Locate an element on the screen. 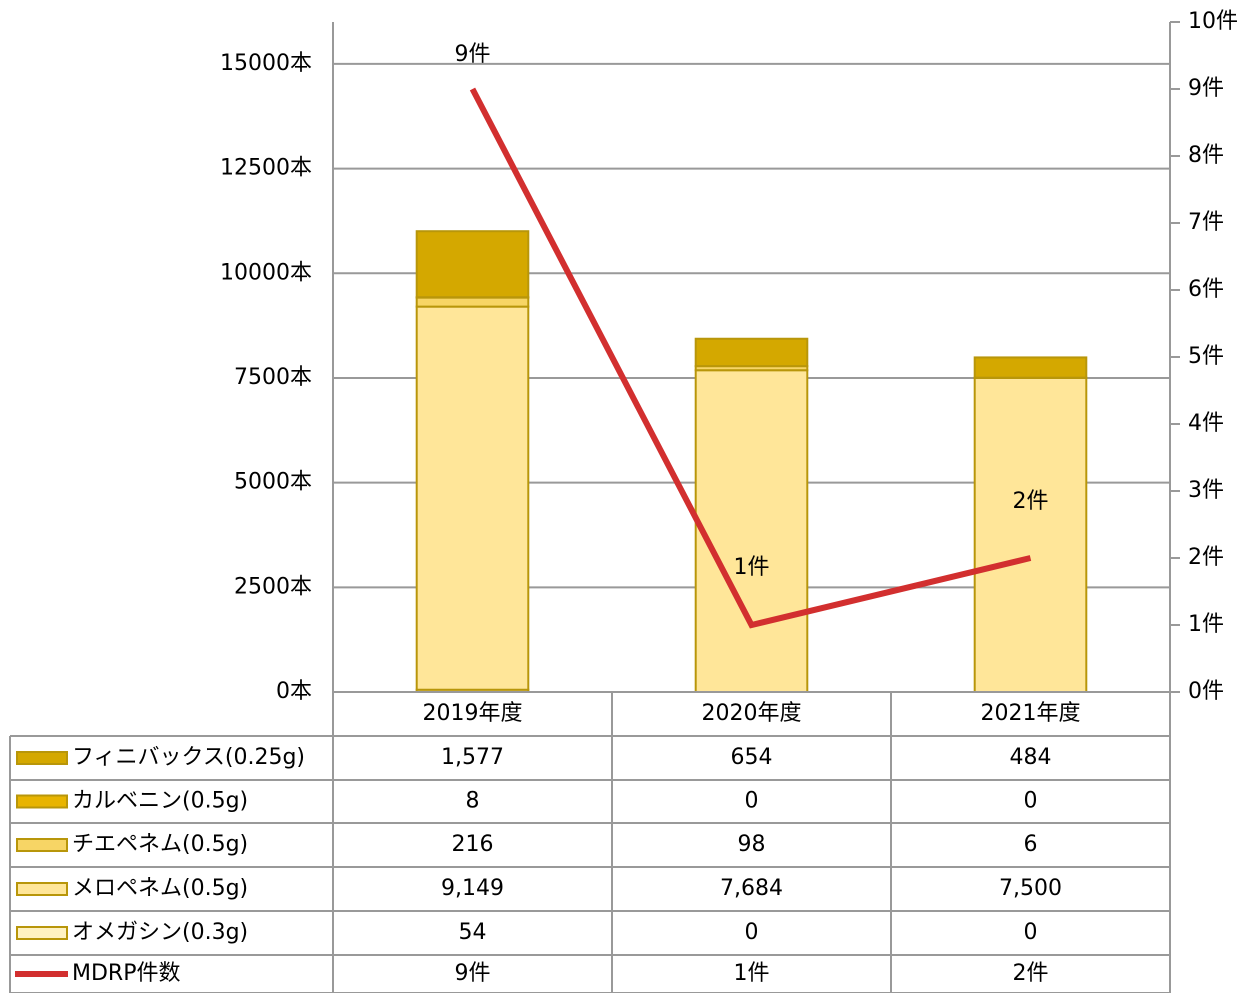 Image resolution: width=1256 pixels, height=993 pixels. table-value: 9,149 is located at coordinates (472, 888).